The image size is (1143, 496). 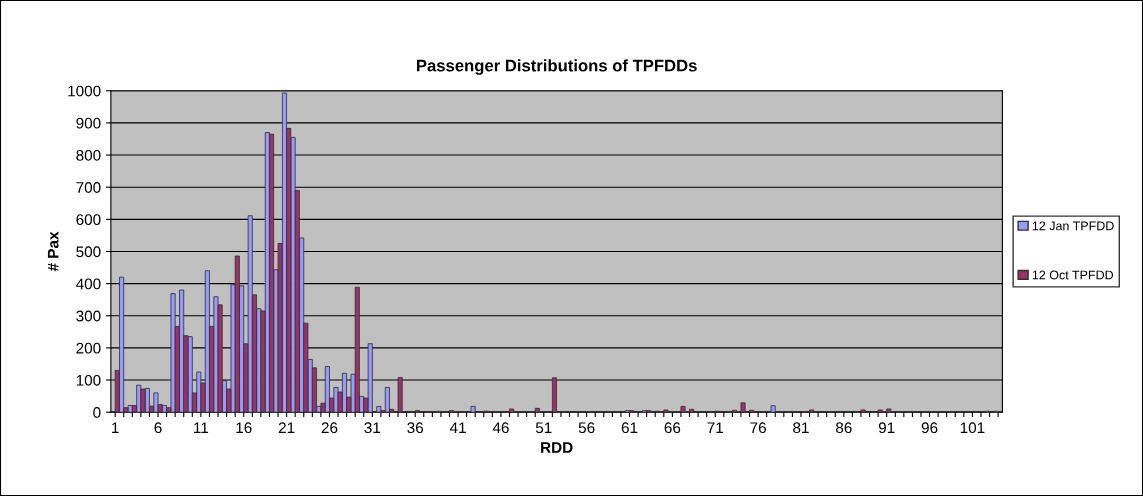 I want to click on x-tick-label: 21, so click(x=286, y=427).